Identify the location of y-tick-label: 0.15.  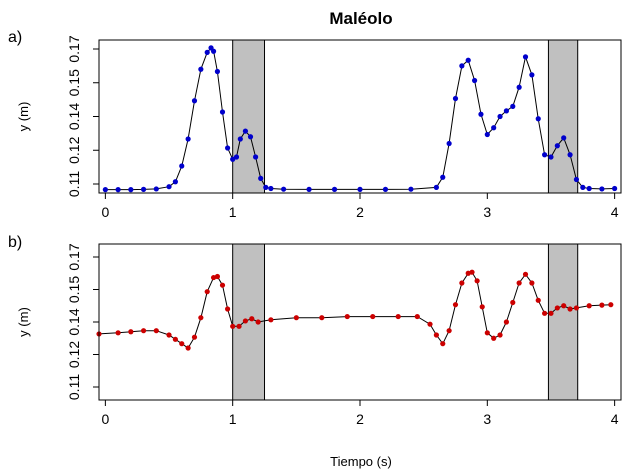
(74, 82).